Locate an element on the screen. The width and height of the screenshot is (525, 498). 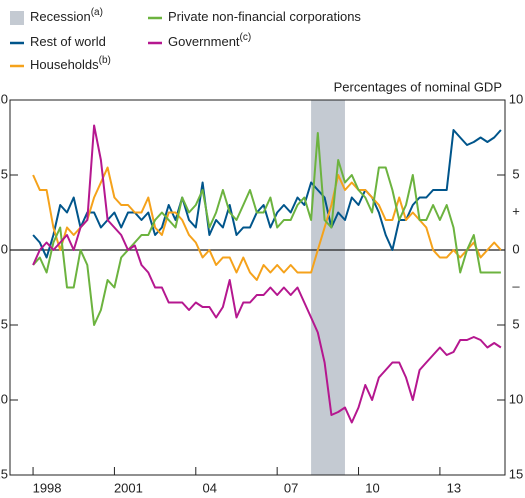
legend-name: Government is located at coordinates (204, 41).